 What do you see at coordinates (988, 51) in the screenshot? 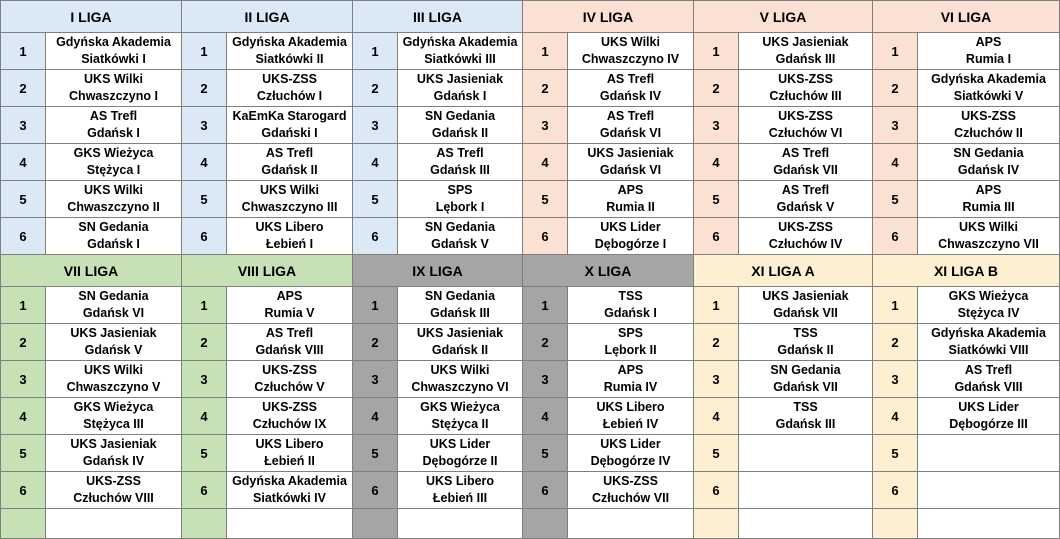
I see `team-name: APS Rumia I` at bounding box center [988, 51].